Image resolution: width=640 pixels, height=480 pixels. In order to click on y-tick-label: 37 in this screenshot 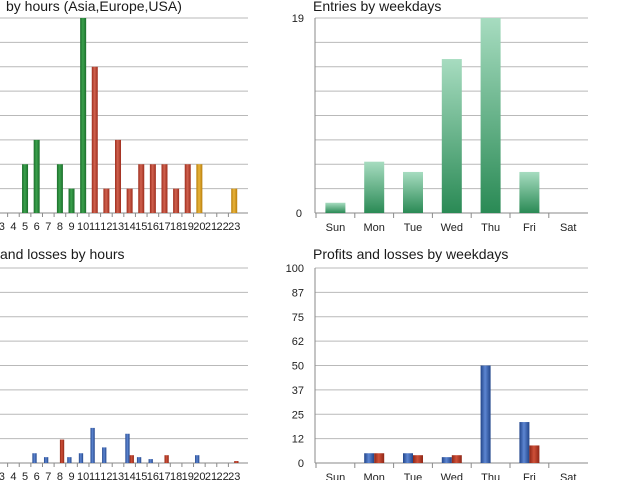, I will do `click(298, 391)`.